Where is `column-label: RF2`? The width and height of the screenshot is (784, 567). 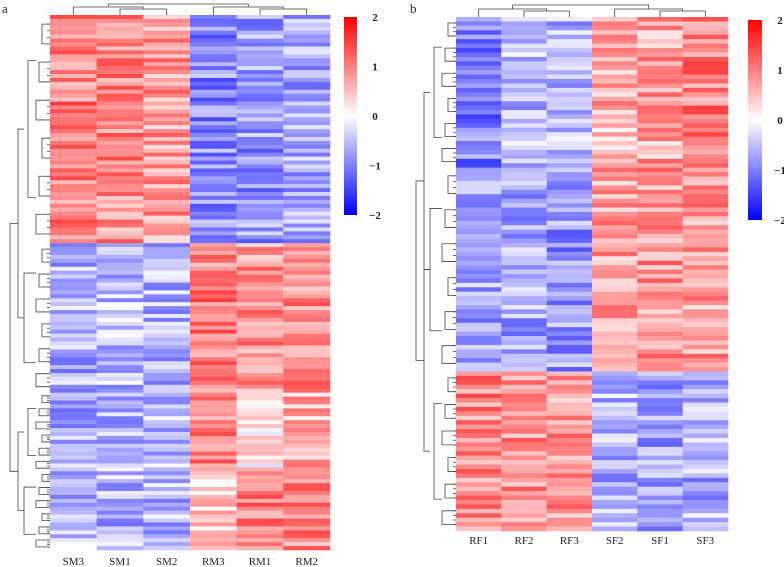 column-label: RF2 is located at coordinates (524, 541).